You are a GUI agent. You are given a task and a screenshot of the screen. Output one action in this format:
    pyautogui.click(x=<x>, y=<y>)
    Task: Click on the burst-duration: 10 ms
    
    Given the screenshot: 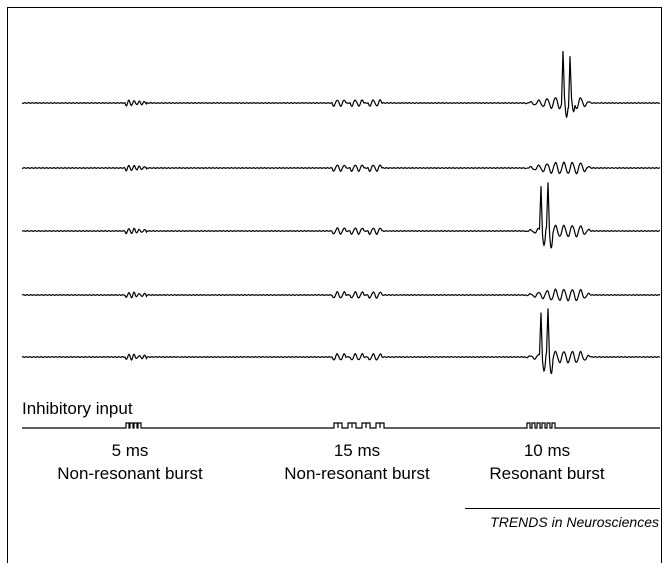 What is the action you would take?
    pyautogui.click(x=547, y=450)
    